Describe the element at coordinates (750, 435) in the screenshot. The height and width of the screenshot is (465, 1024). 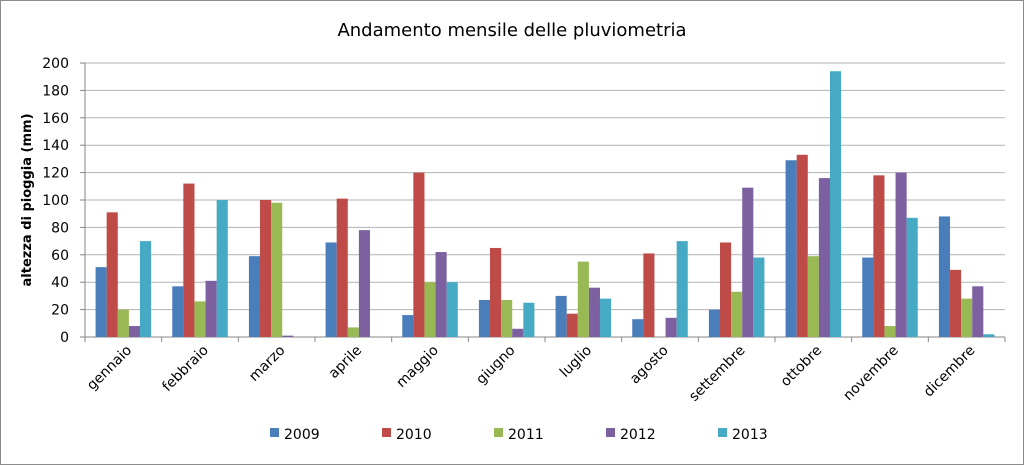
I see `legend-label-2013: 2013` at that location.